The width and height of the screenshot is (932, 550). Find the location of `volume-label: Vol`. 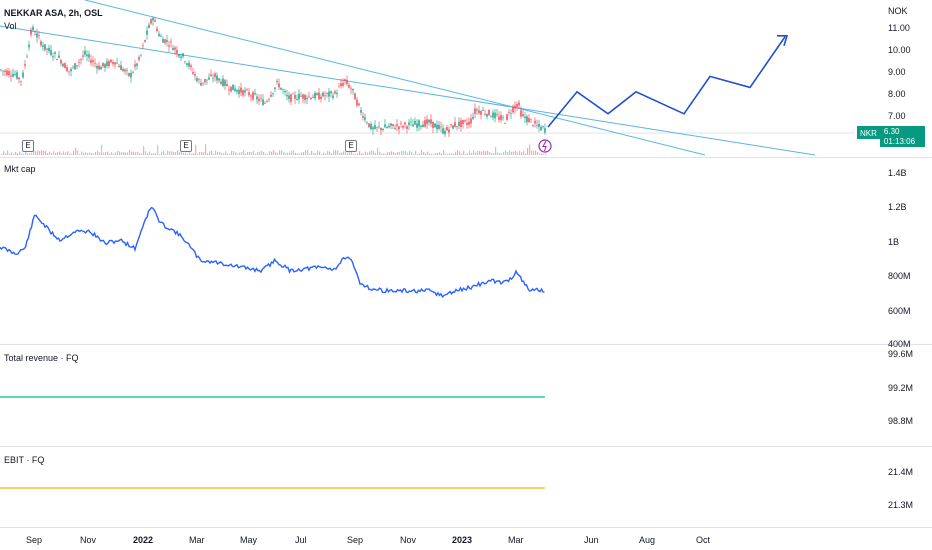

volume-label: Vol is located at coordinates (10, 26).